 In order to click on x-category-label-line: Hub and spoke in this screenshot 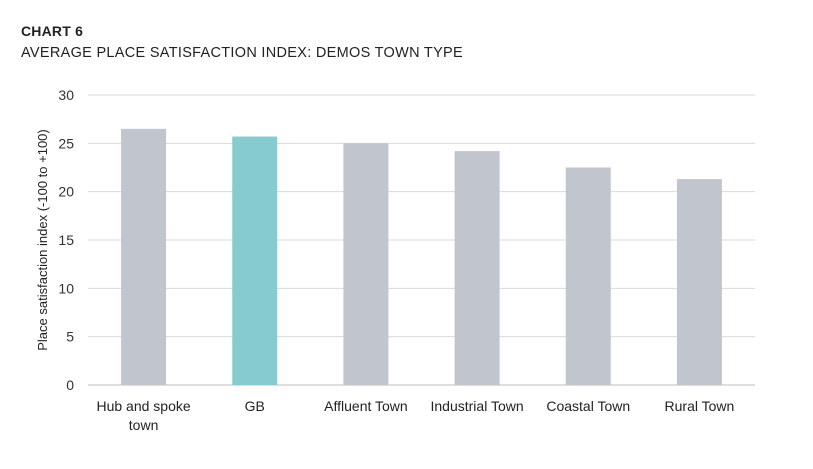, I will do `click(143, 406)`.